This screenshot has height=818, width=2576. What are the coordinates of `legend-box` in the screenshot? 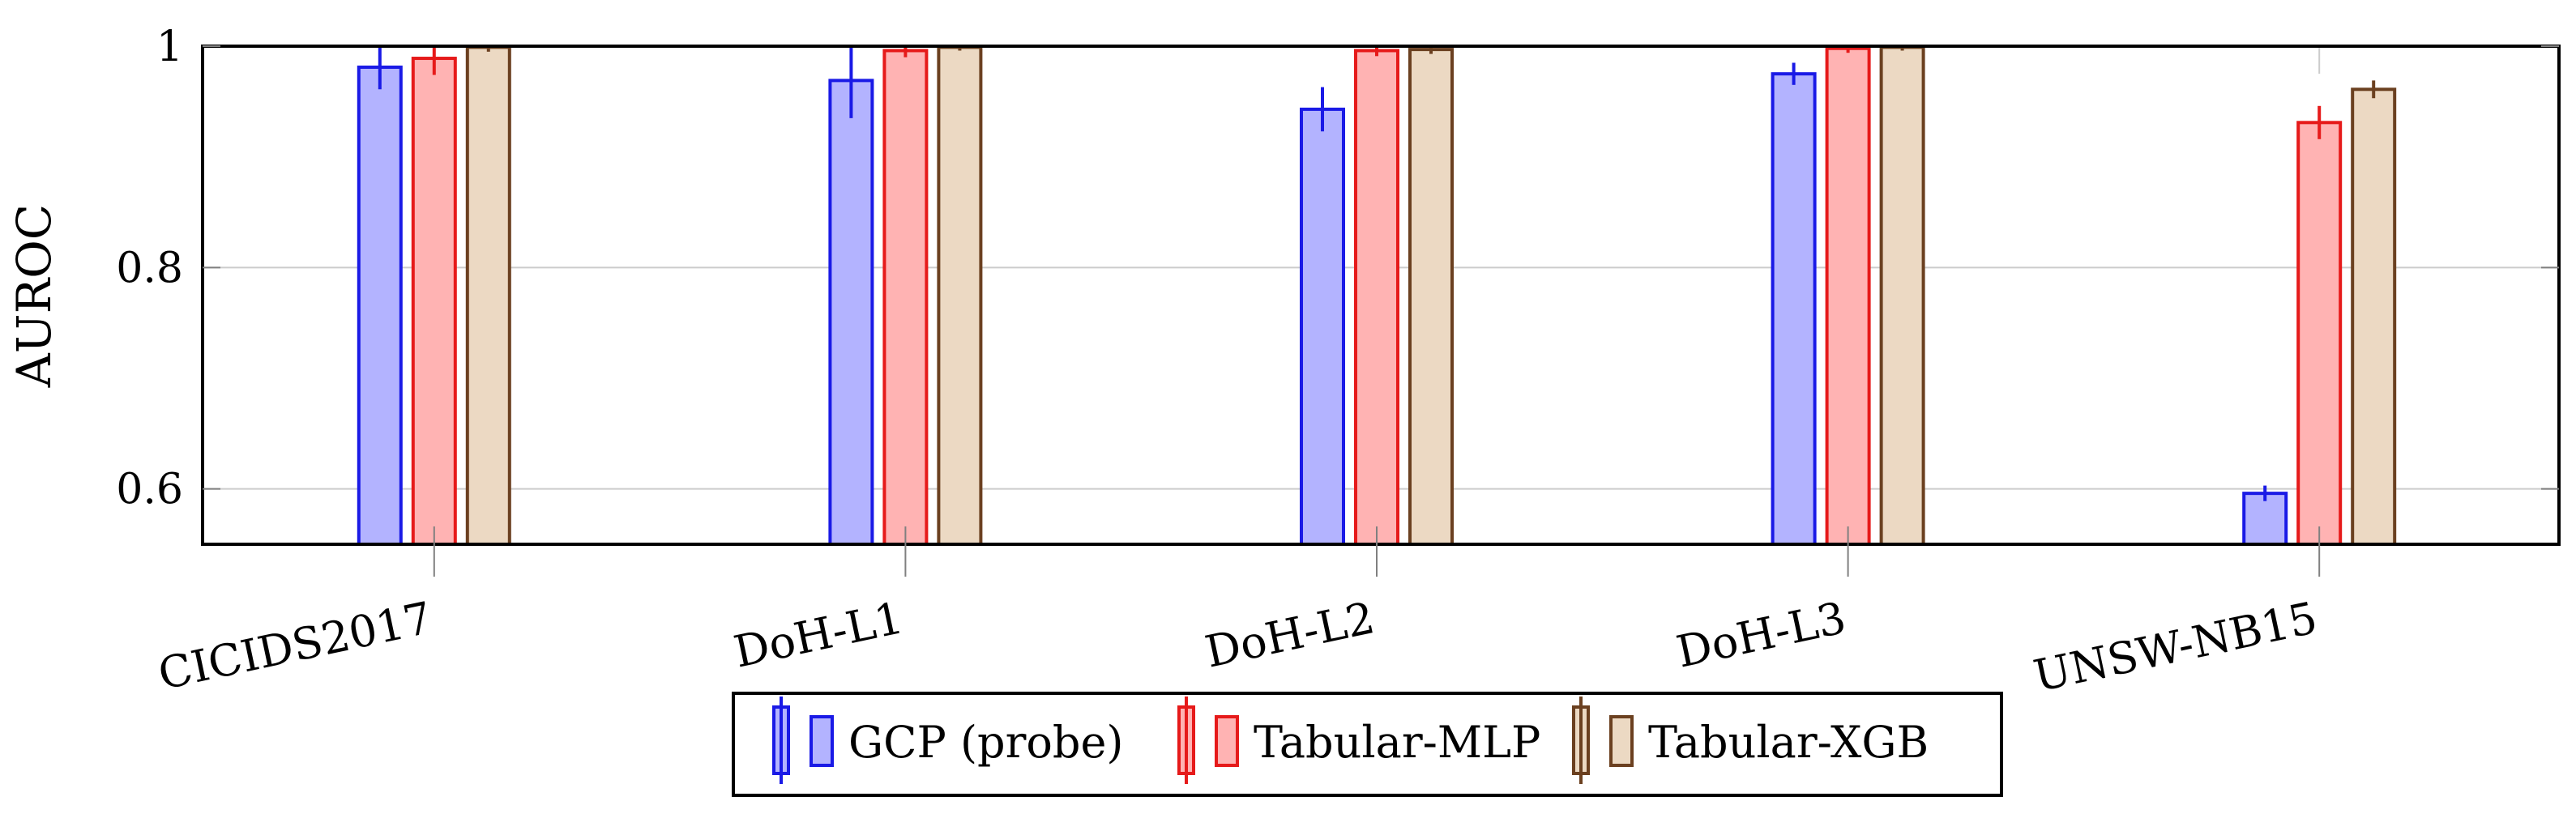 It's located at (1367, 744).